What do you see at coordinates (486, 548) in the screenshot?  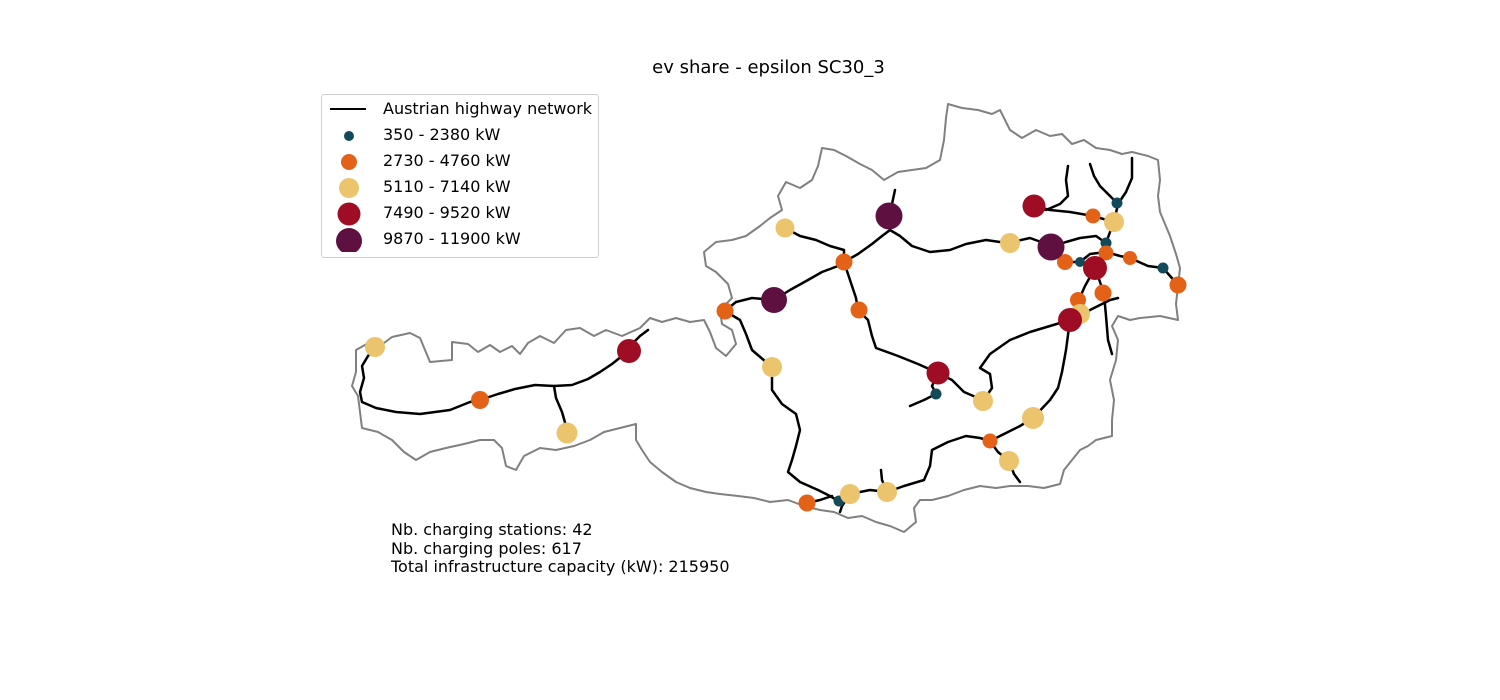 I see `poles-count: Nb. charging poles: 617` at bounding box center [486, 548].